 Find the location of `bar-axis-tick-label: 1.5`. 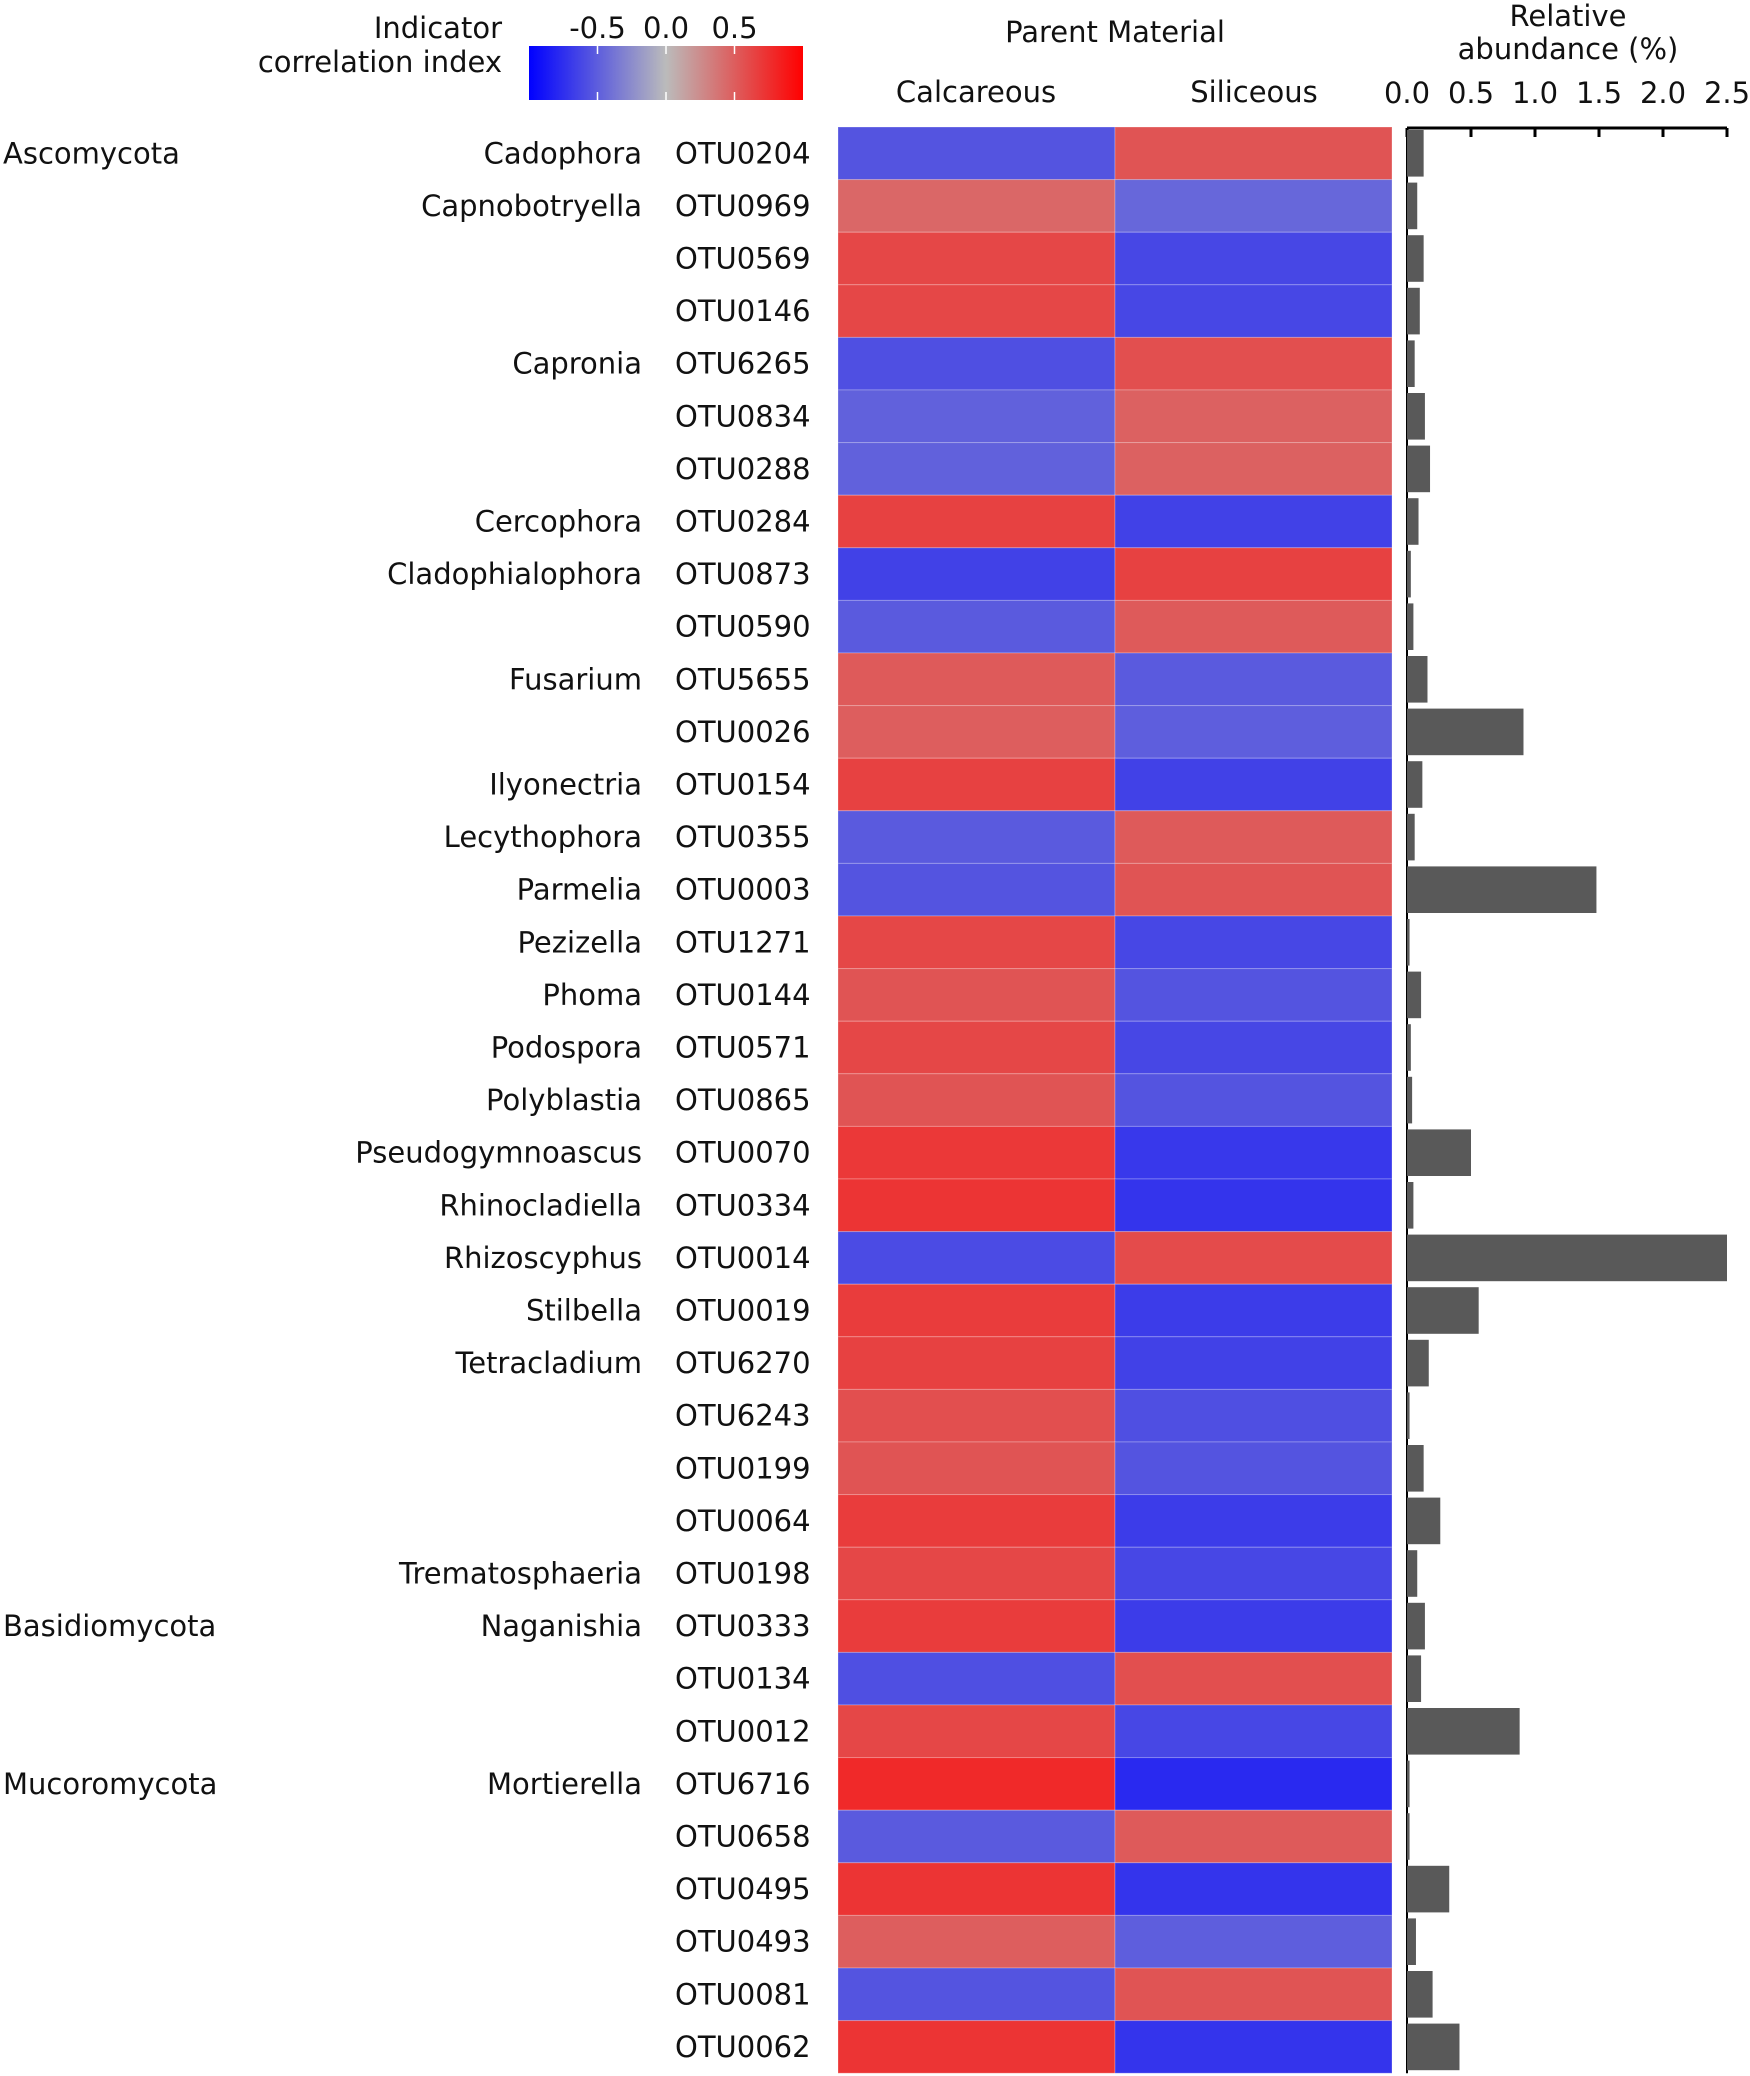

bar-axis-tick-label: 1.5 is located at coordinates (1599, 93).